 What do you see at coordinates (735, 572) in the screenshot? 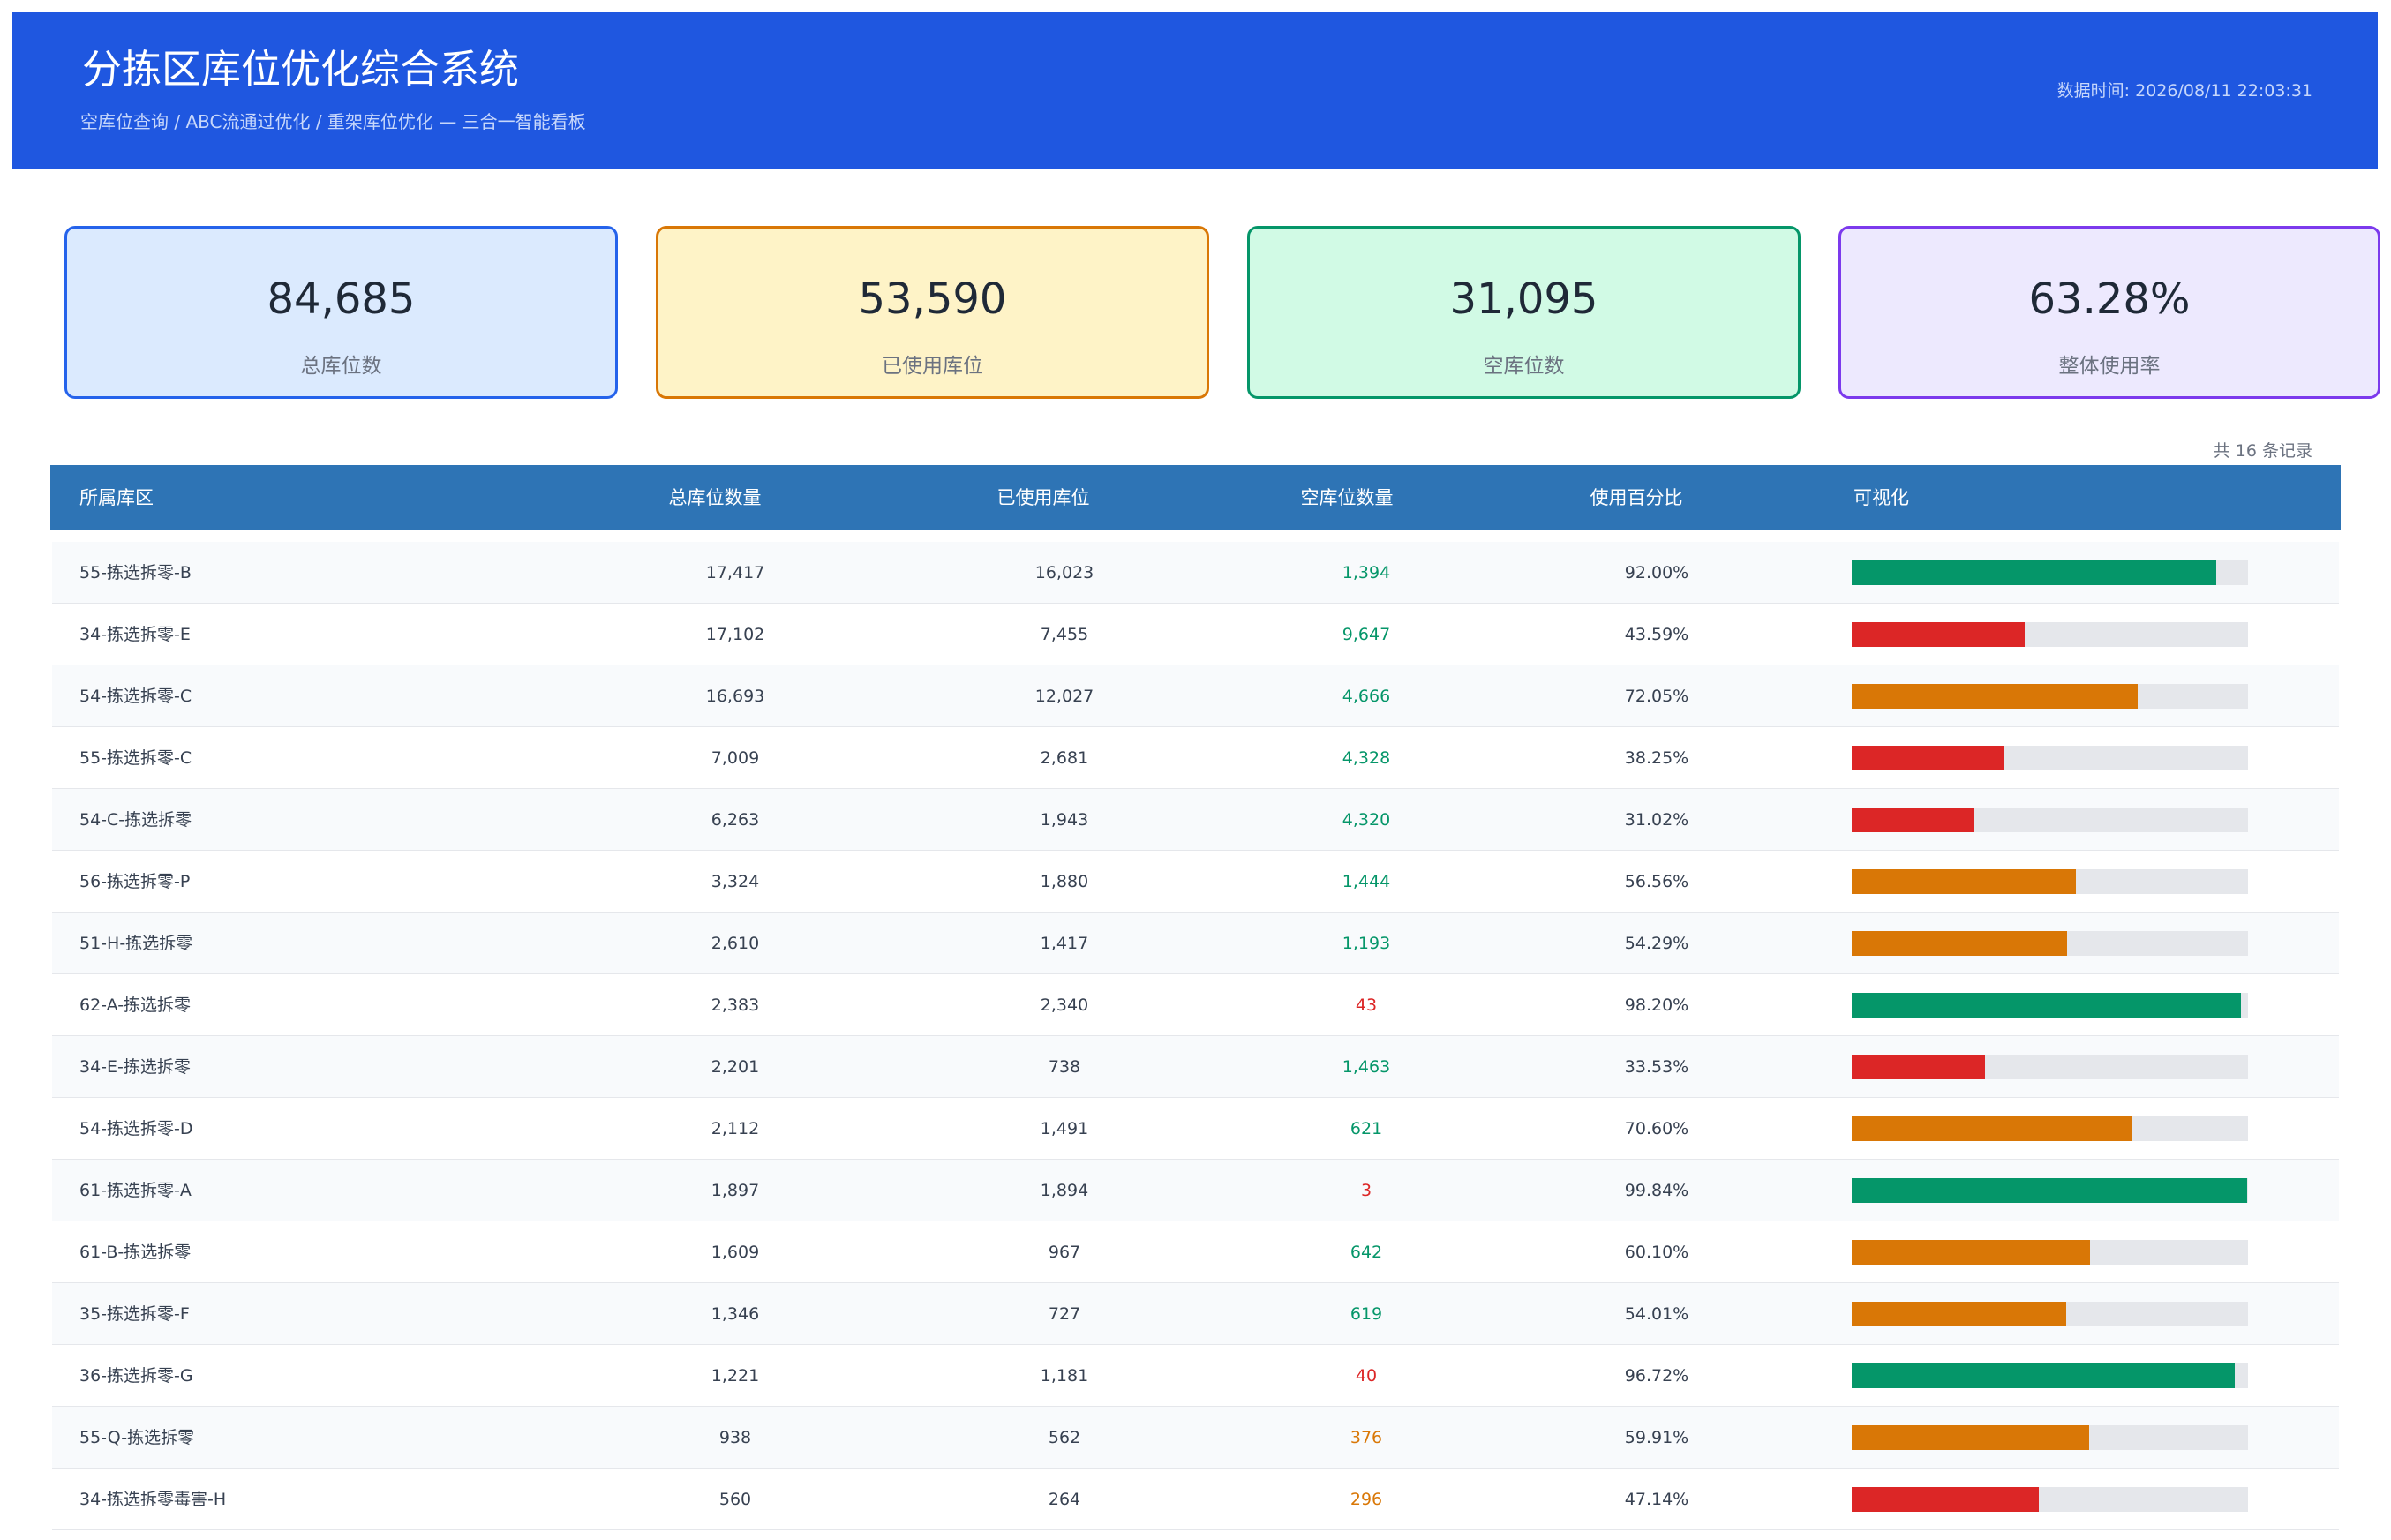
I see `total: 17,417` at bounding box center [735, 572].